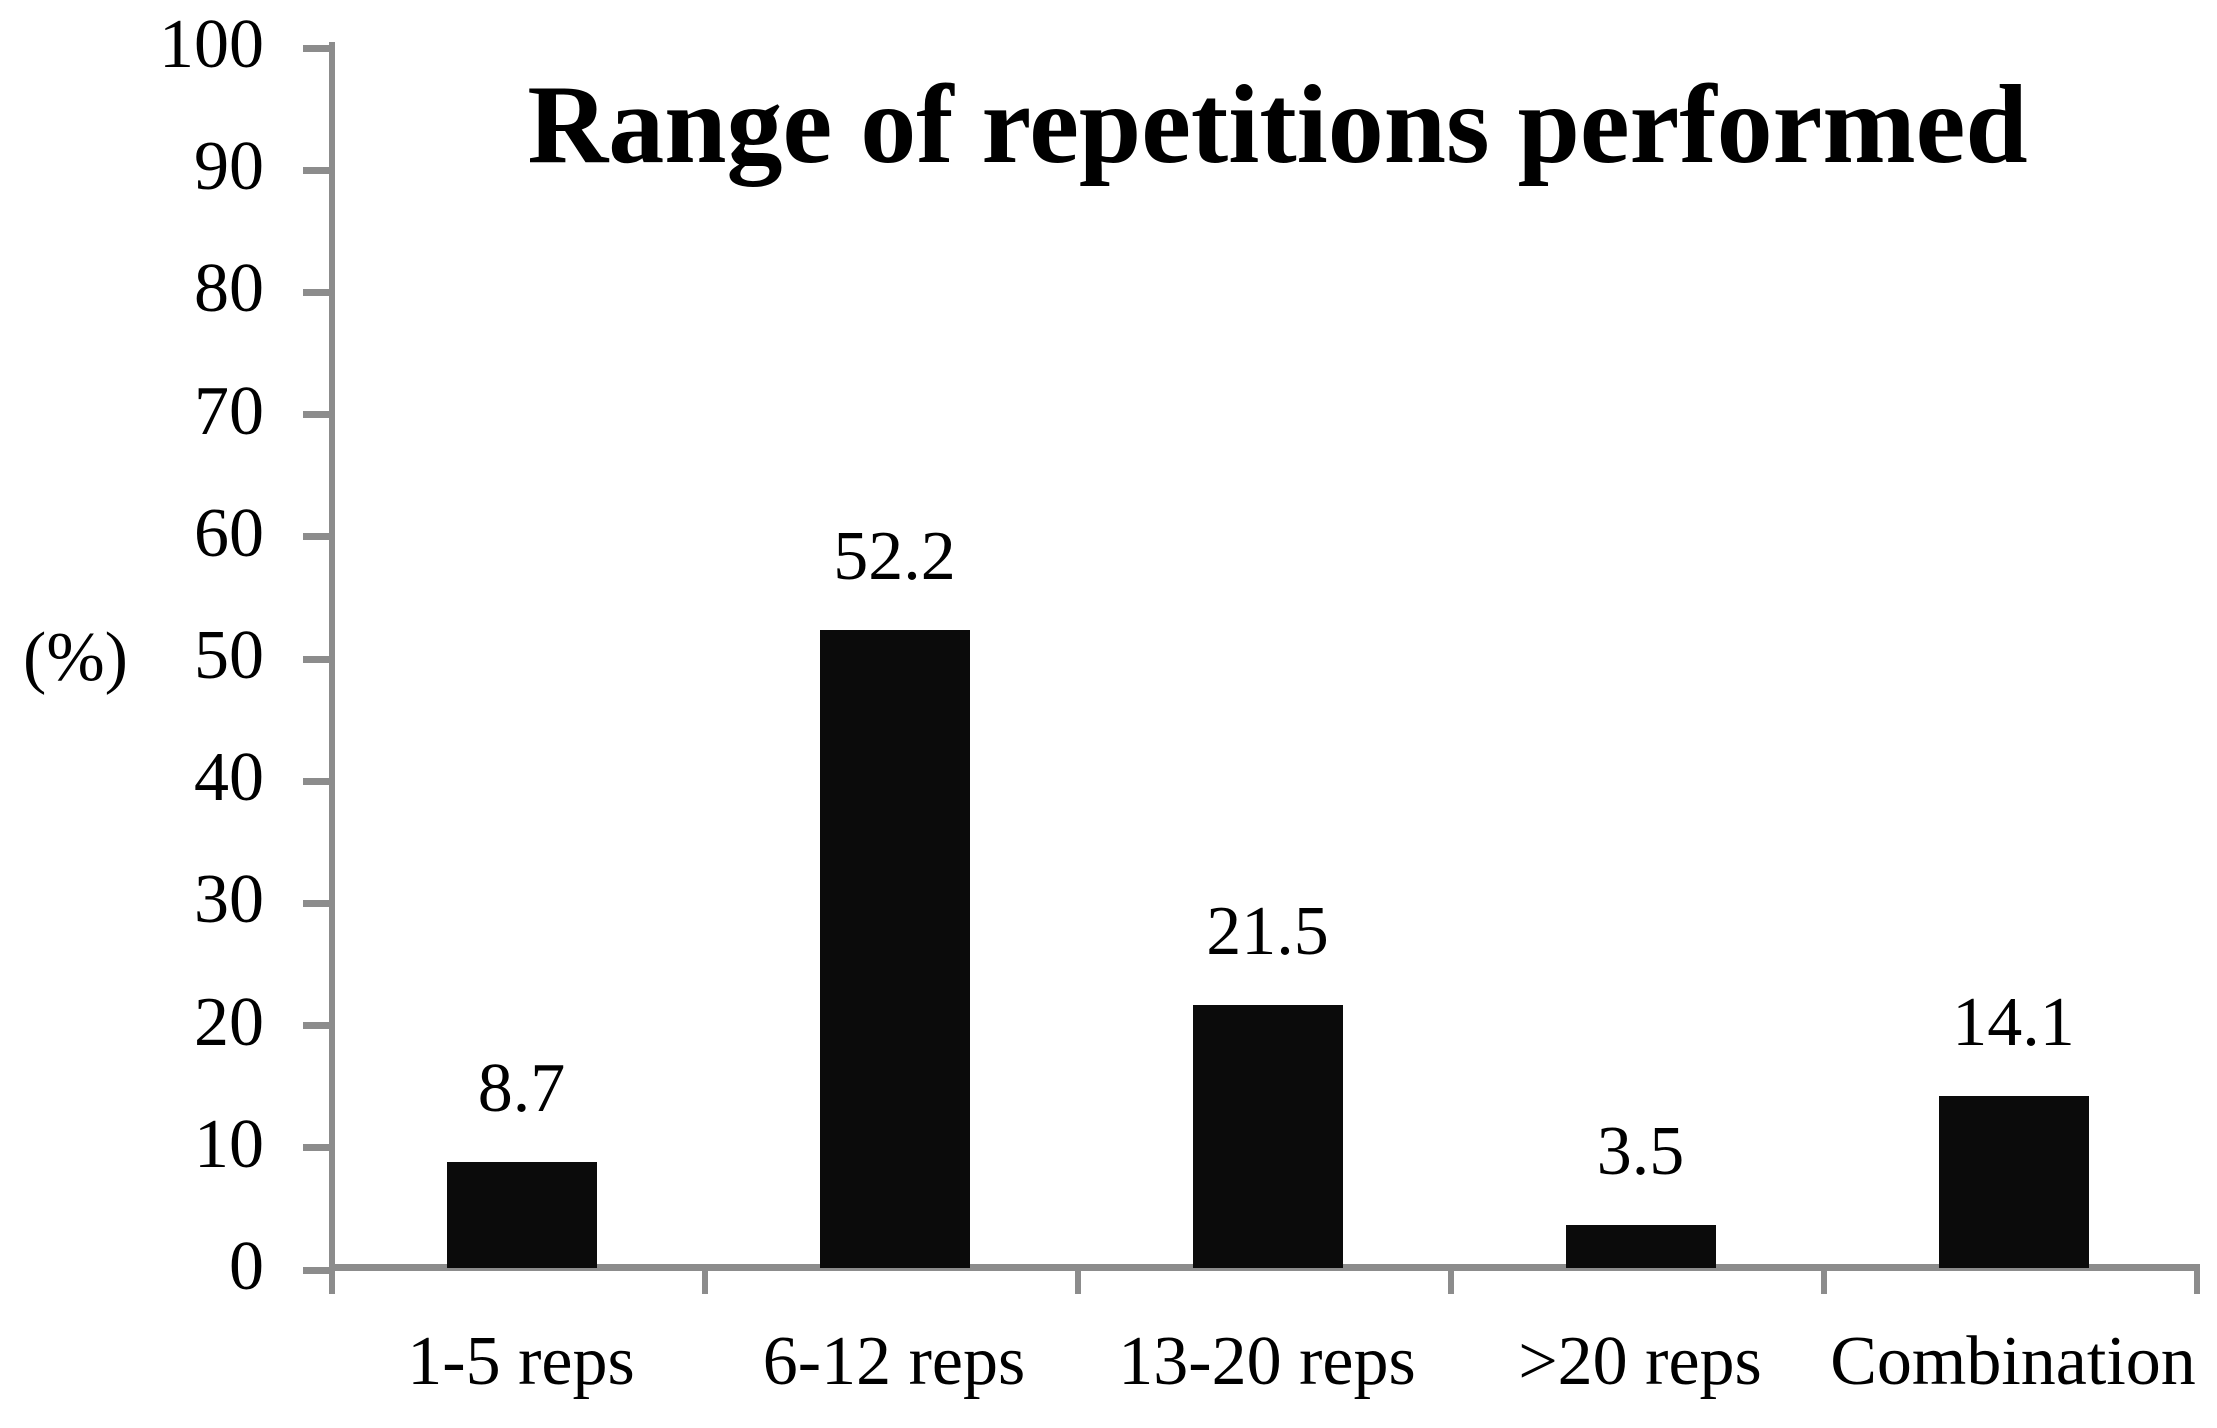 The image size is (2217, 1428). I want to click on chart-title: Range of repetitions performed, so click(1277, 125).